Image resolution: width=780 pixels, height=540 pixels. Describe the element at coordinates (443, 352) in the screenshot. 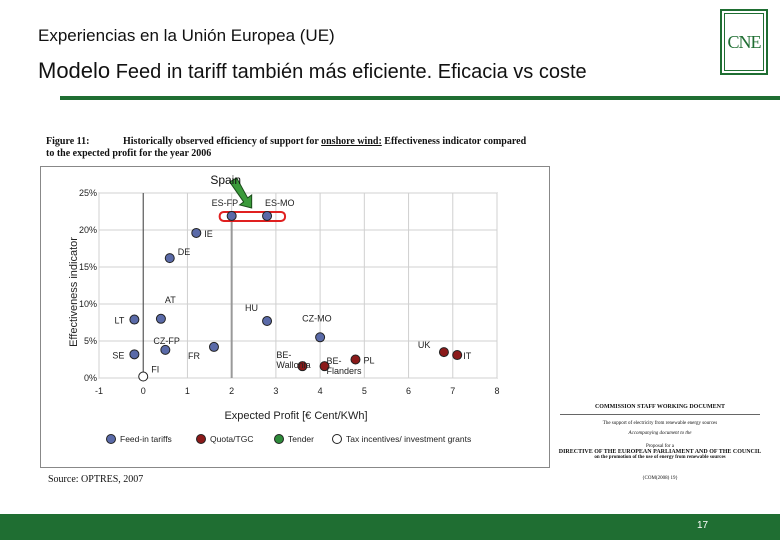

I see `point-uk` at that location.